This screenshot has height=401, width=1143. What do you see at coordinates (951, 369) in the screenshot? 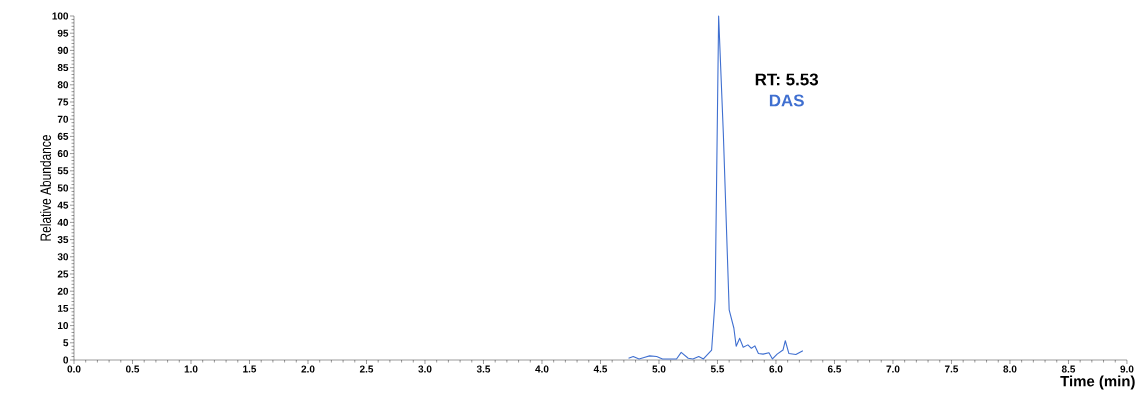
I see `x-tick-label: 7.5` at bounding box center [951, 369].